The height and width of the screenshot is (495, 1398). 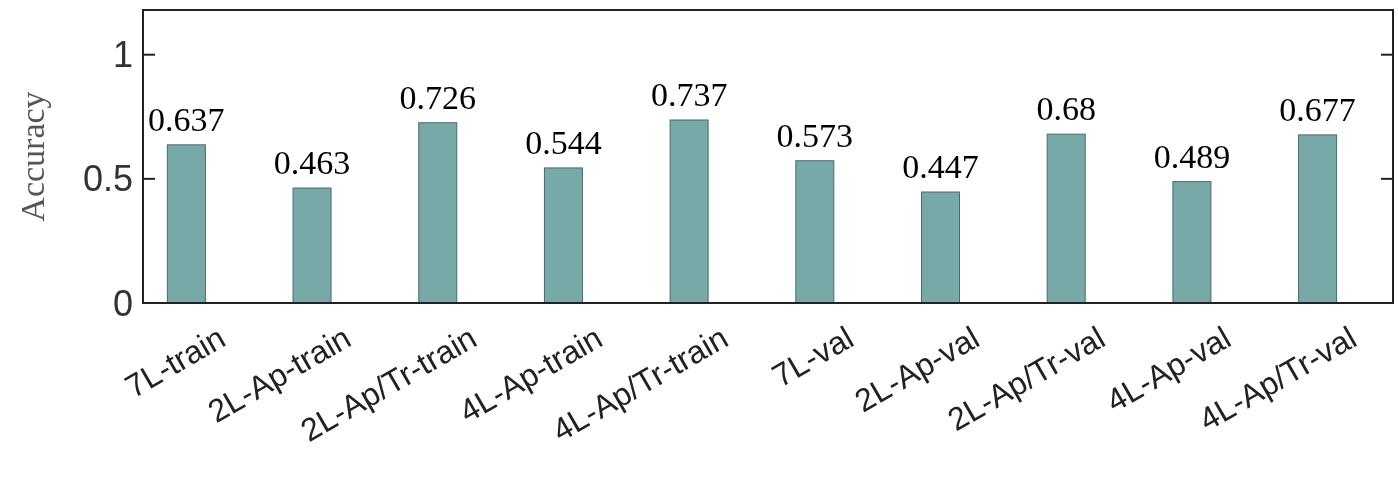 What do you see at coordinates (122, 55) in the screenshot?
I see `y-tick-label: 1` at bounding box center [122, 55].